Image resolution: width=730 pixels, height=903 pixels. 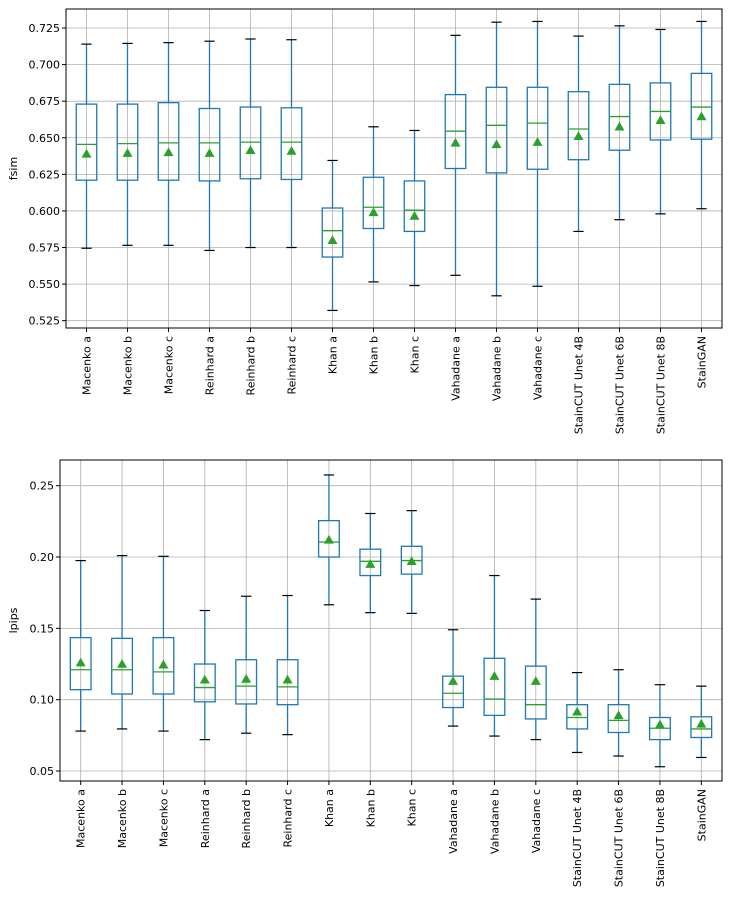 I want to click on box-staingan, so click(x=701, y=115).